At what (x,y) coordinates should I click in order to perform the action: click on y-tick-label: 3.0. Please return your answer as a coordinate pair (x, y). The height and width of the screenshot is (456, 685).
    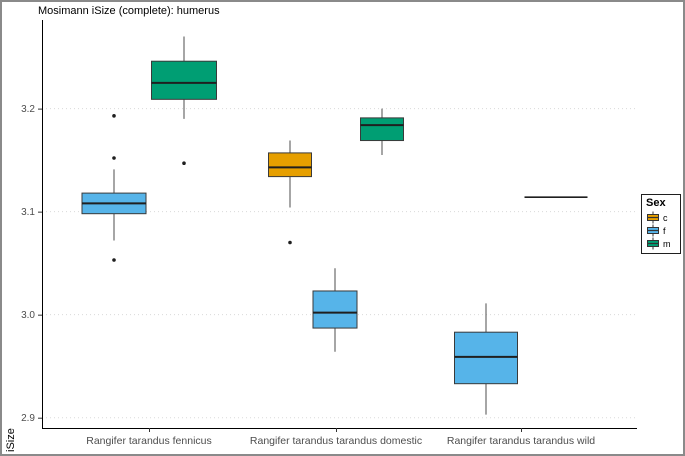
    Looking at the image, I should click on (28, 315).